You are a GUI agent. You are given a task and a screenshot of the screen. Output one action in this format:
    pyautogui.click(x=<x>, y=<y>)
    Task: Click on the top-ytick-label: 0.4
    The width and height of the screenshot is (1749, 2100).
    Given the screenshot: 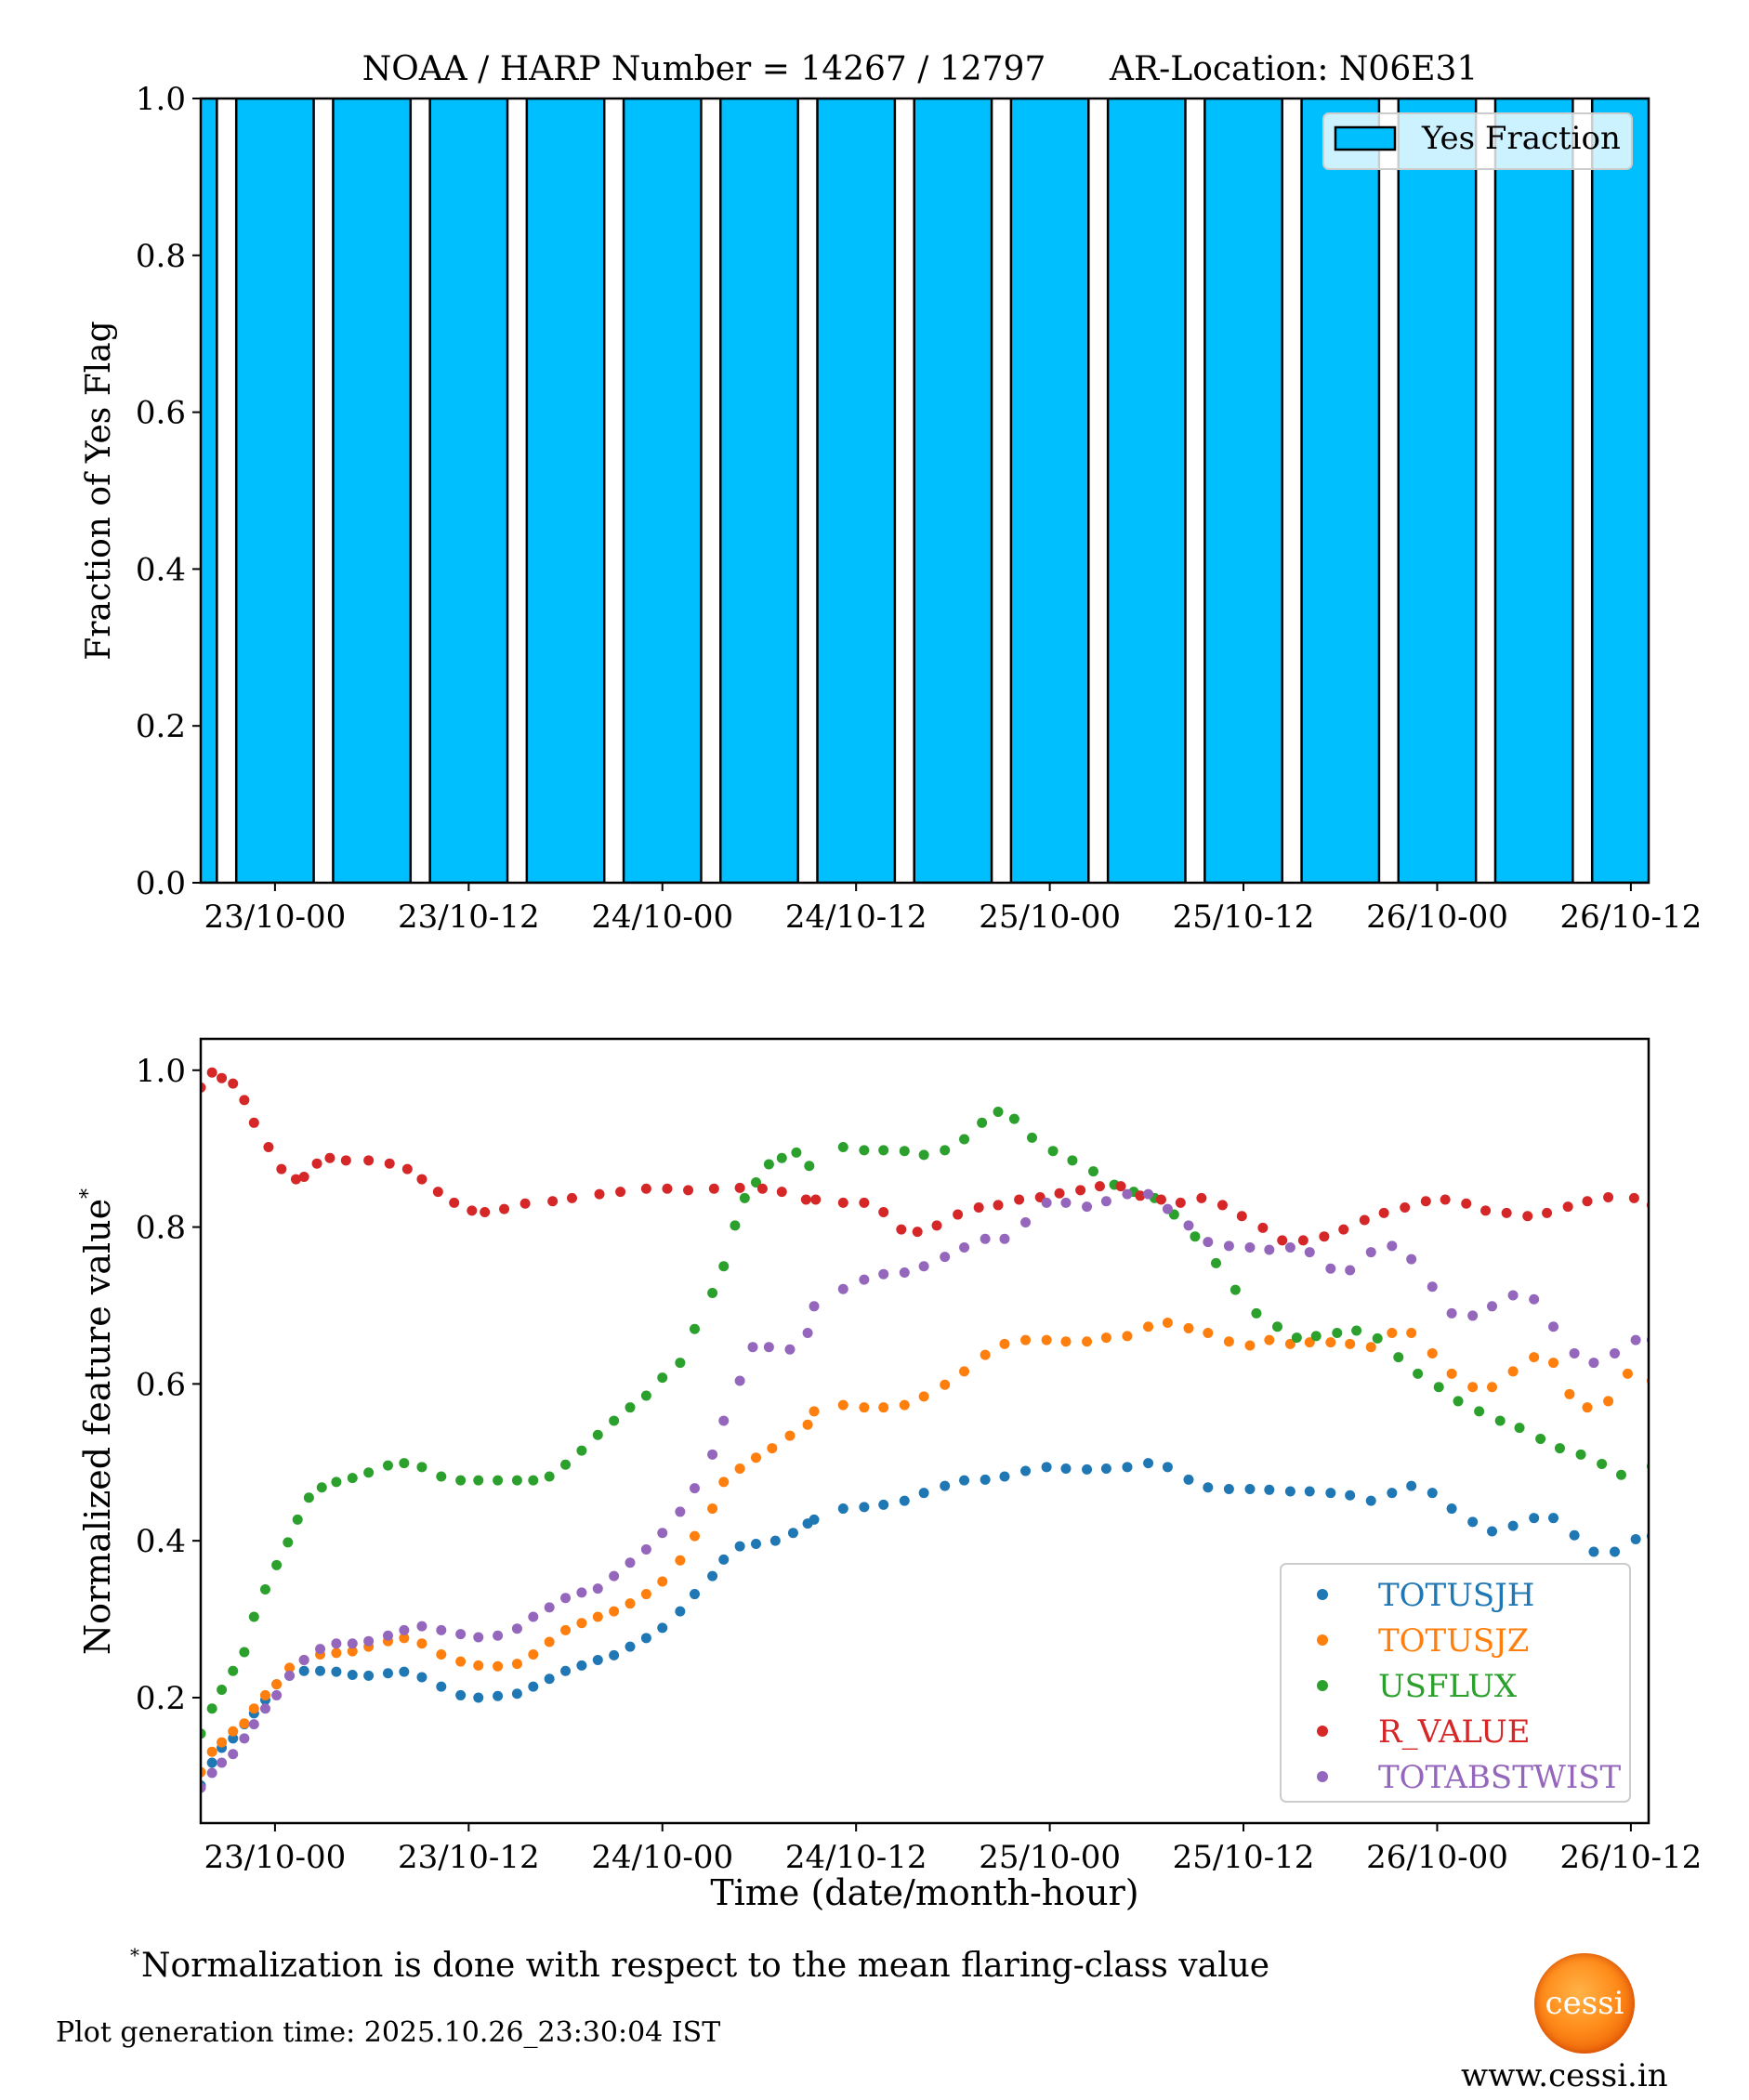 What is the action you would take?
    pyautogui.click(x=161, y=569)
    